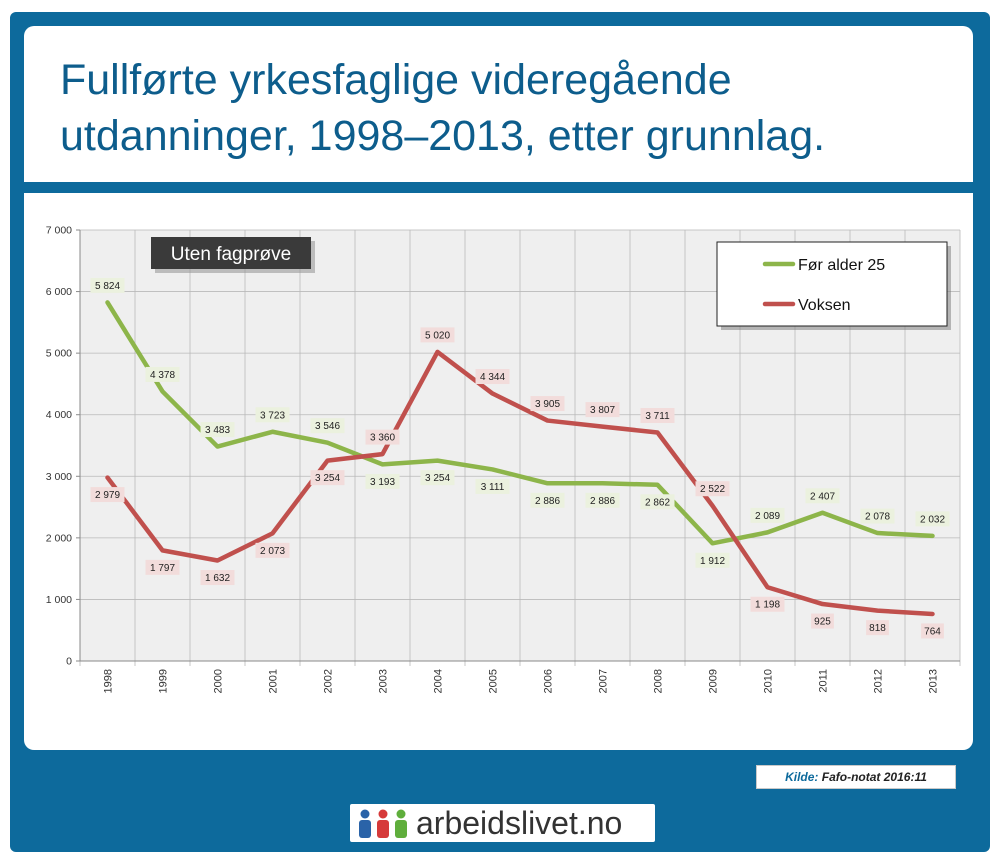 This screenshot has width=1000, height=861. I want to click on data-label-red: 1 632, so click(217, 578).